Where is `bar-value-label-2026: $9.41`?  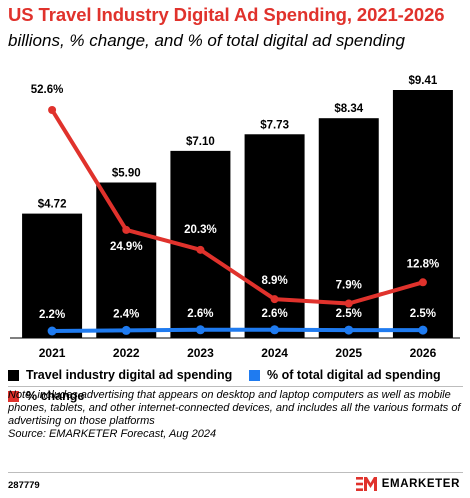
bar-value-label-2026: $9.41 is located at coordinates (423, 81).